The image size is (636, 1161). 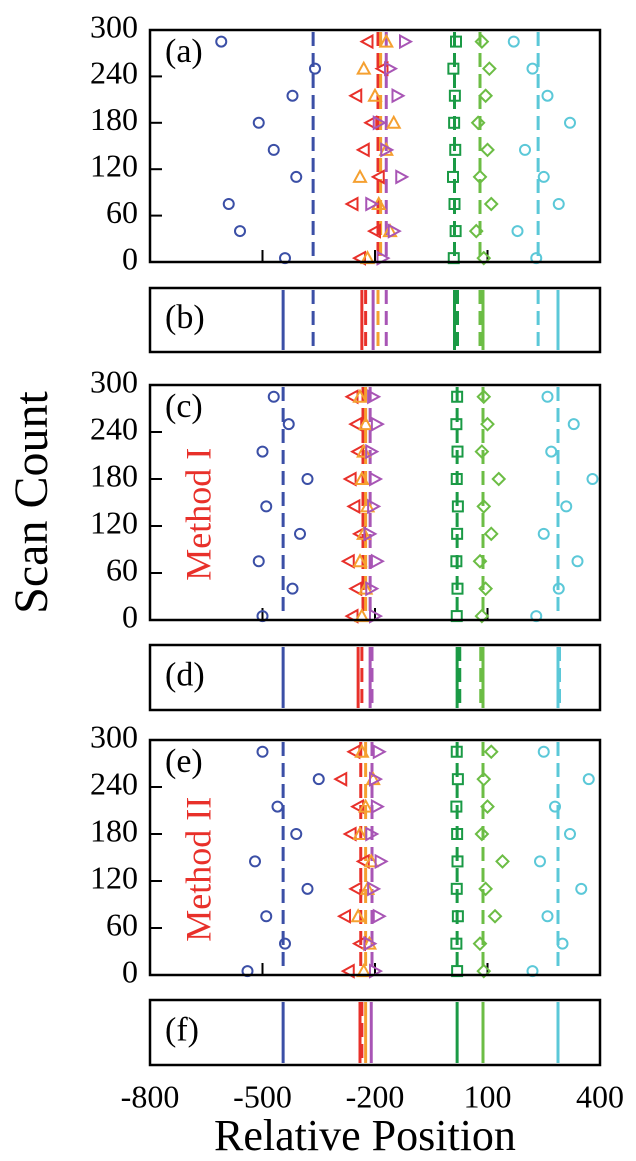 What do you see at coordinates (375, 677) in the screenshot?
I see `panel: (d)` at bounding box center [375, 677].